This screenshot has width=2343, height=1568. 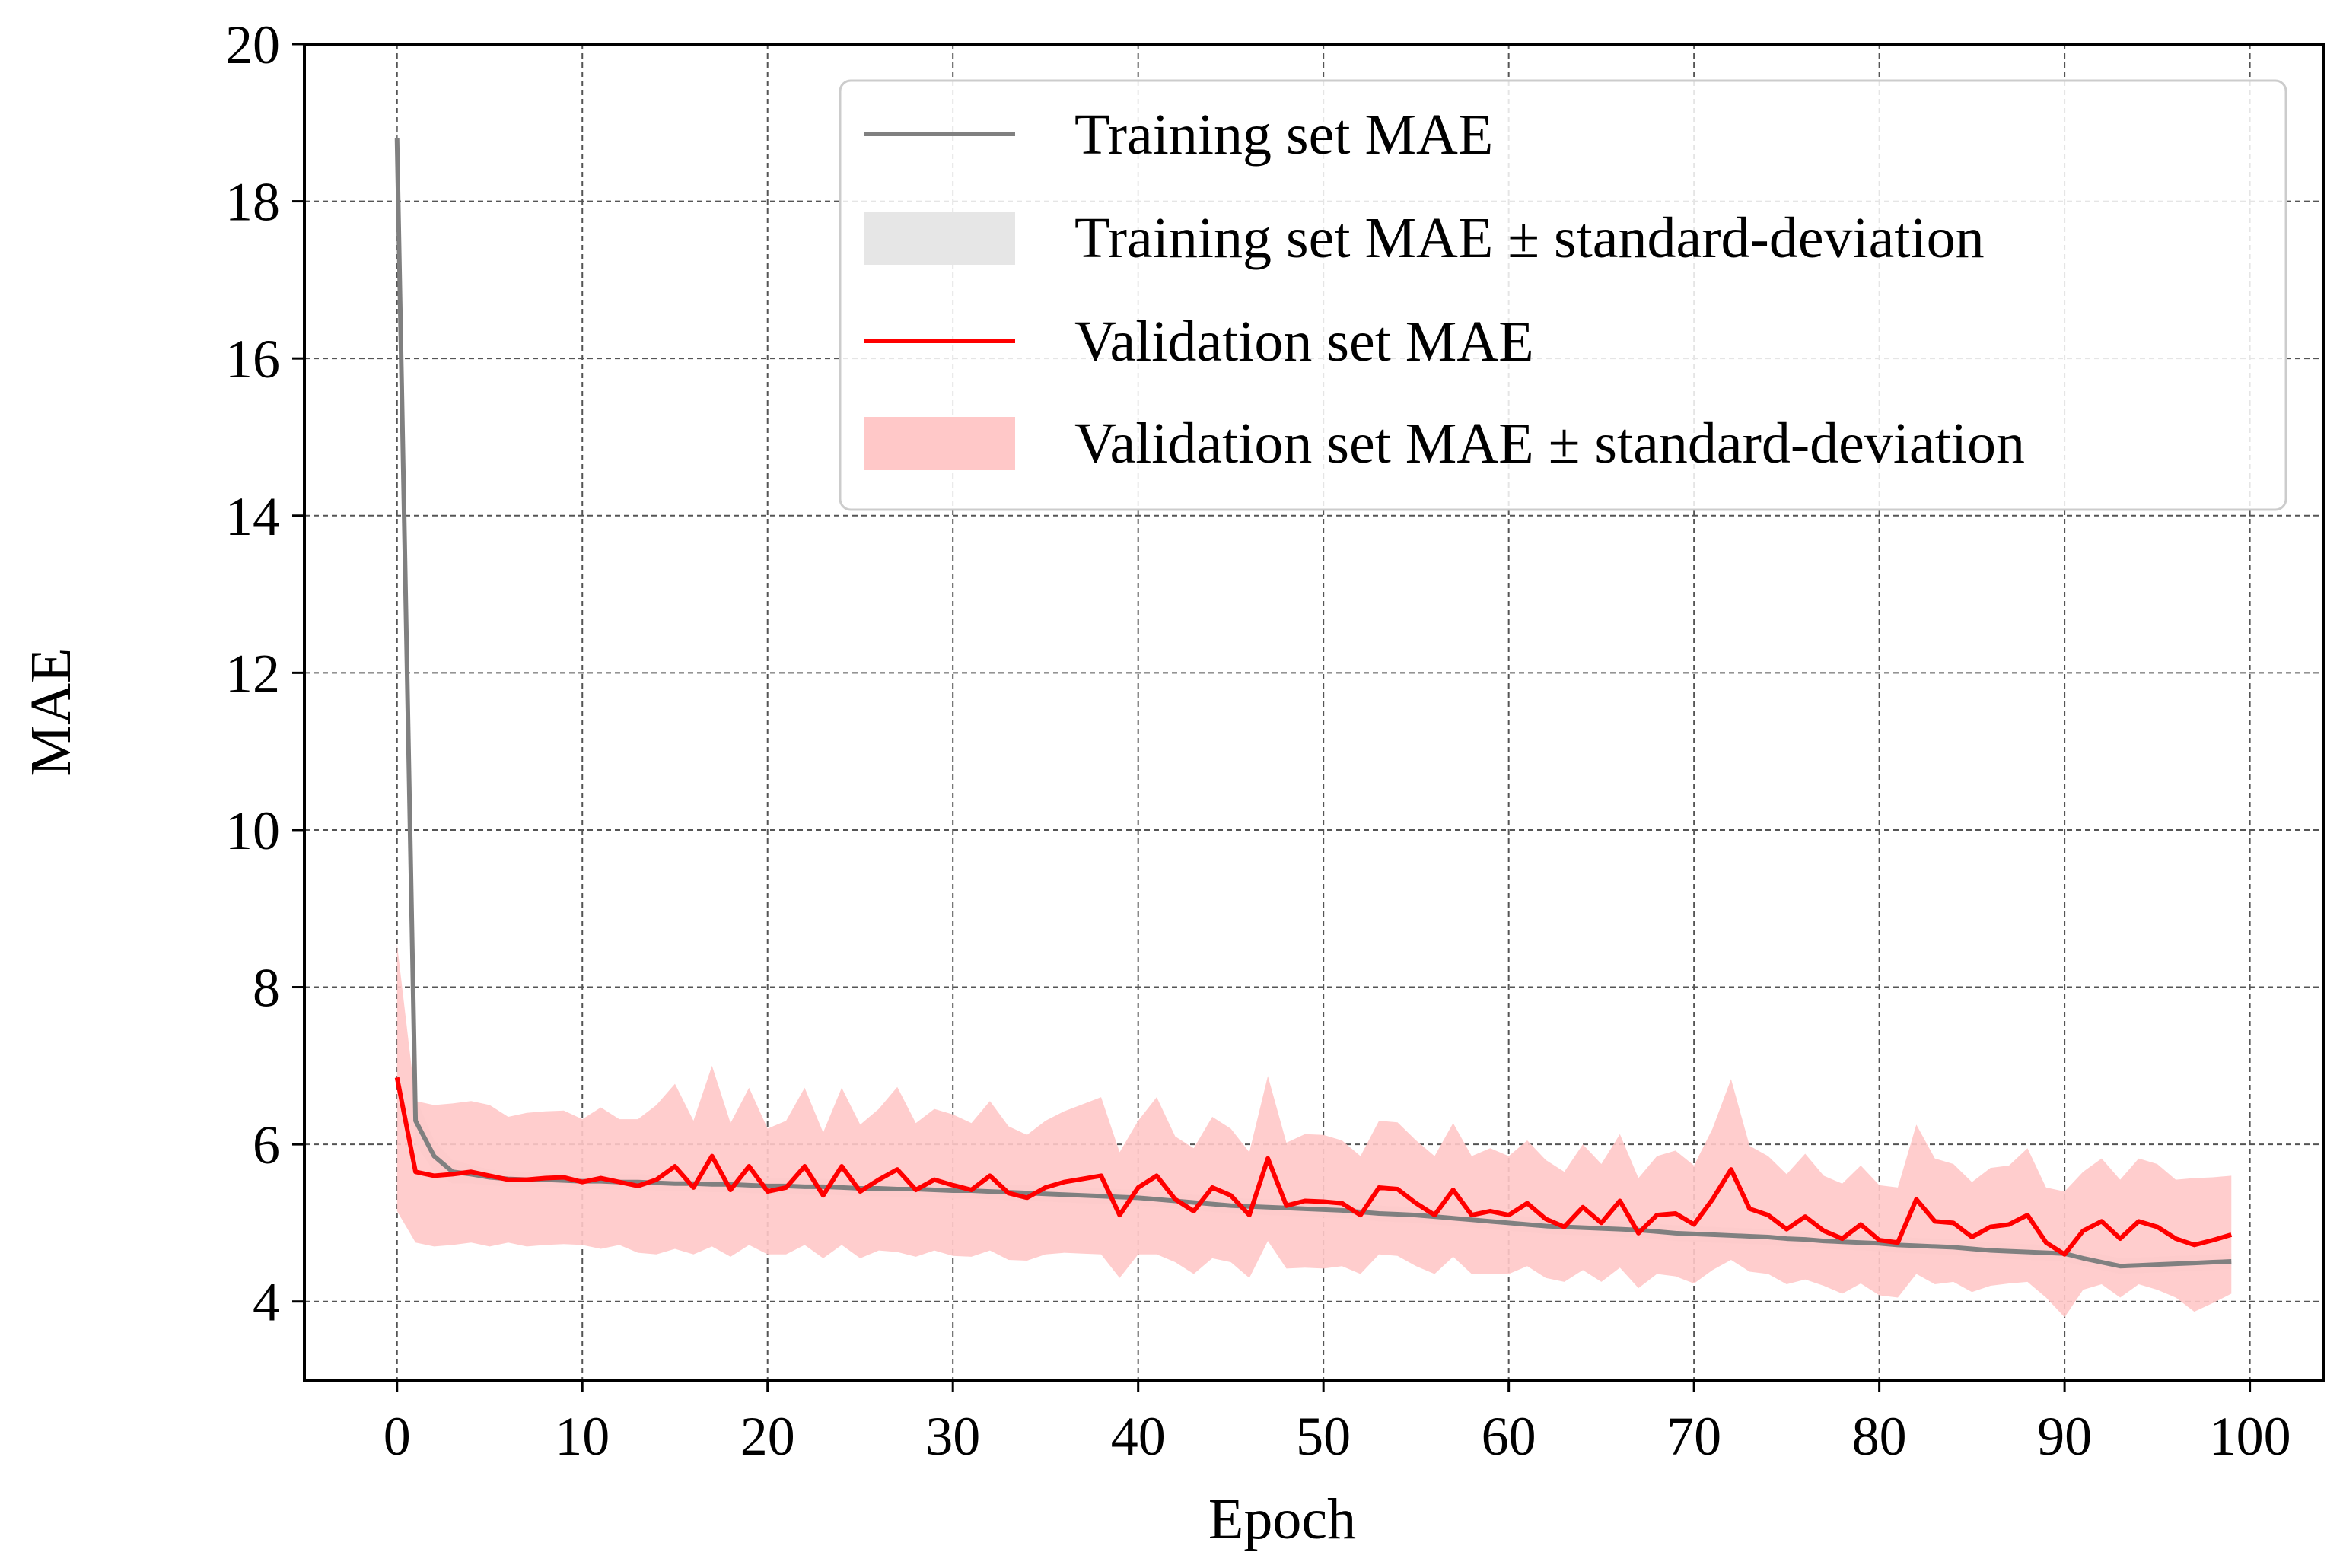 I want to click on x-tick-label: 60, so click(x=1509, y=1436).